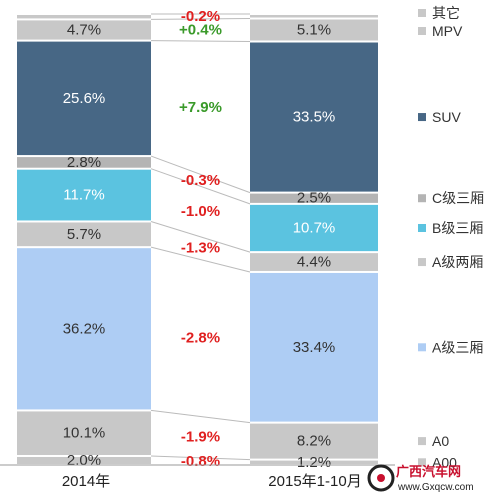 Image resolution: width=498 pixels, height=500 pixels. Describe the element at coordinates (381, 478) in the screenshot. I see `wheel-hub-icon` at that location.